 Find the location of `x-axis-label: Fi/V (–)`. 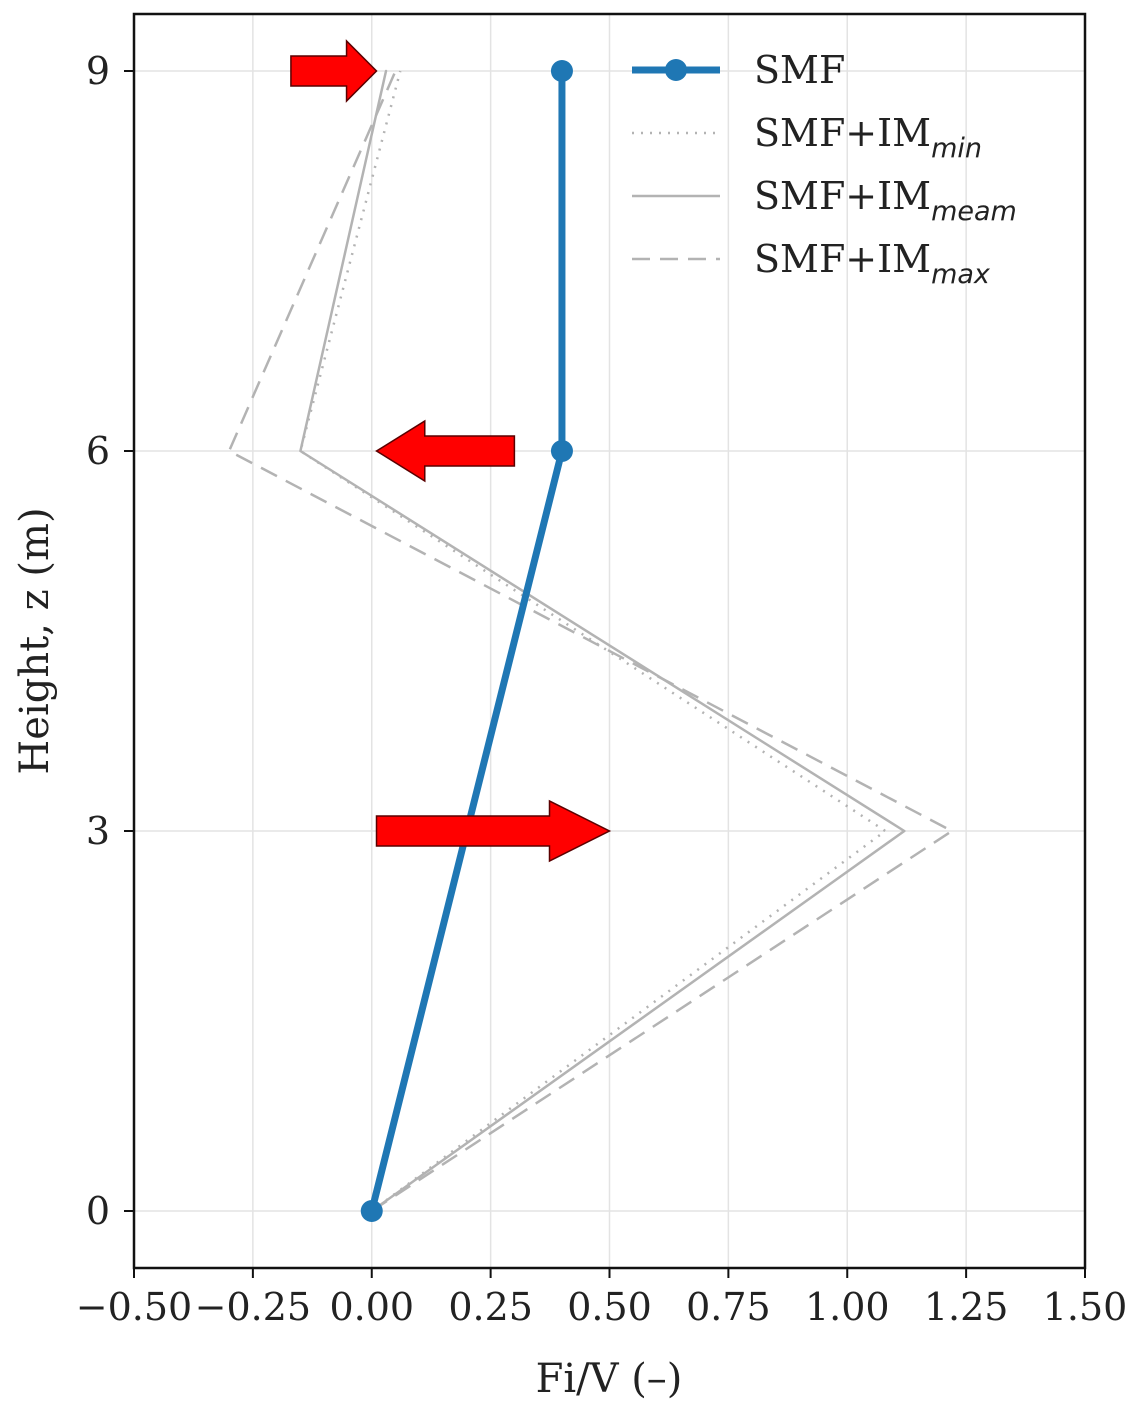

x-axis-label: Fi/V (–) is located at coordinates (609, 1379).